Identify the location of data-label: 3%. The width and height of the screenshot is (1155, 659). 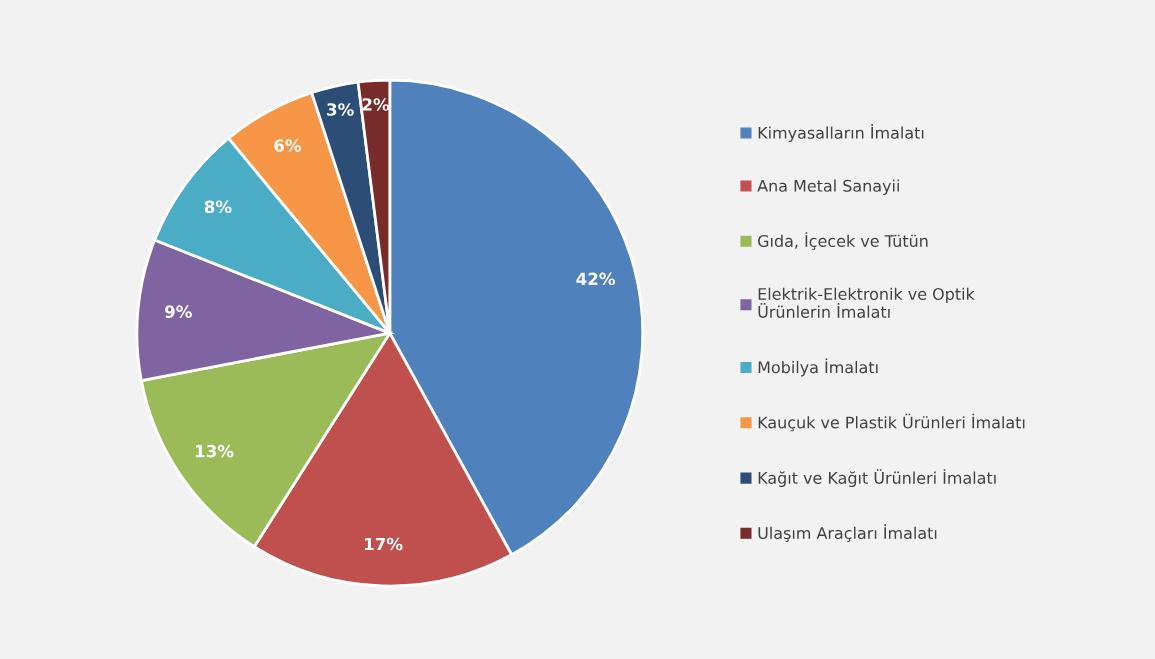
(340, 109).